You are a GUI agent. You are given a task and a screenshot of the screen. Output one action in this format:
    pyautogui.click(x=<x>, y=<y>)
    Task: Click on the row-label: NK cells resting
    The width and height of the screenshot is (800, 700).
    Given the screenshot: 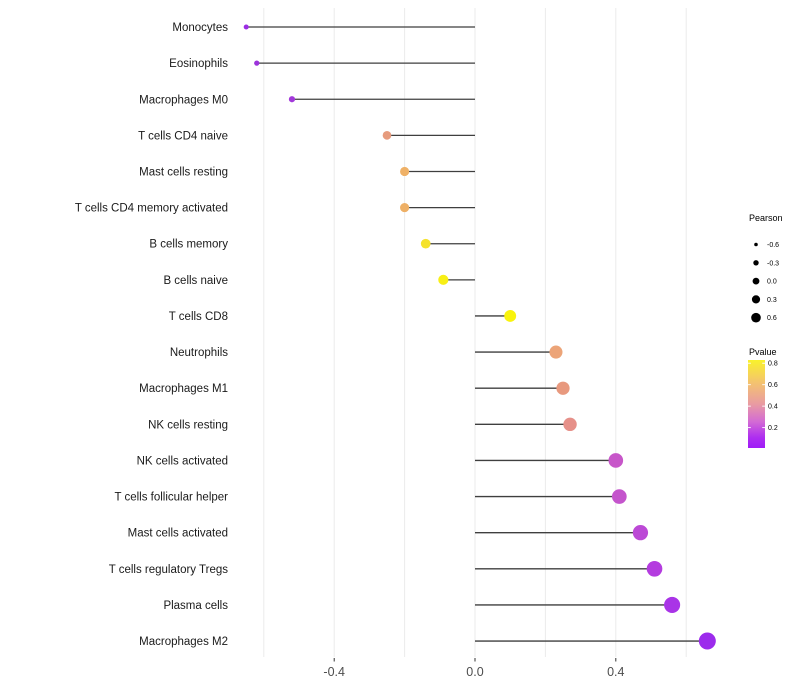 What is the action you would take?
    pyautogui.click(x=188, y=425)
    